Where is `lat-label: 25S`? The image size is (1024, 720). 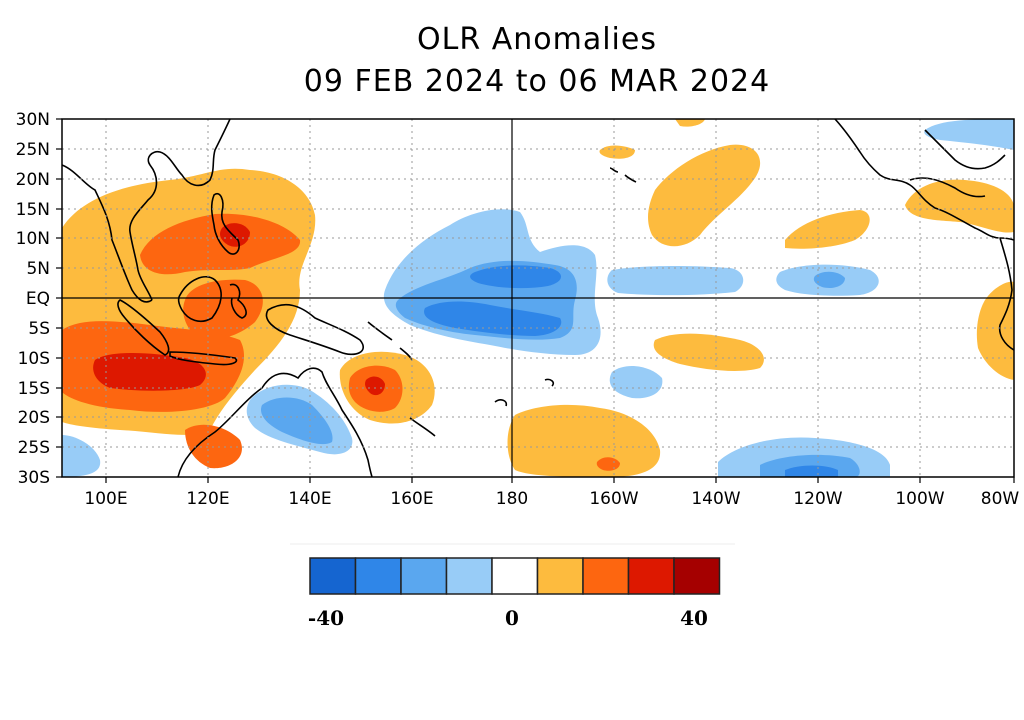 lat-label: 25S is located at coordinates (34, 448).